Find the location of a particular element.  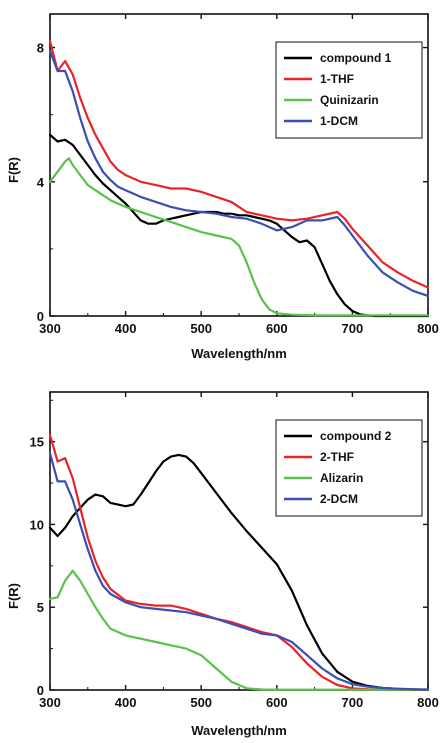

legend-label: 1-DCM is located at coordinates (339, 121).